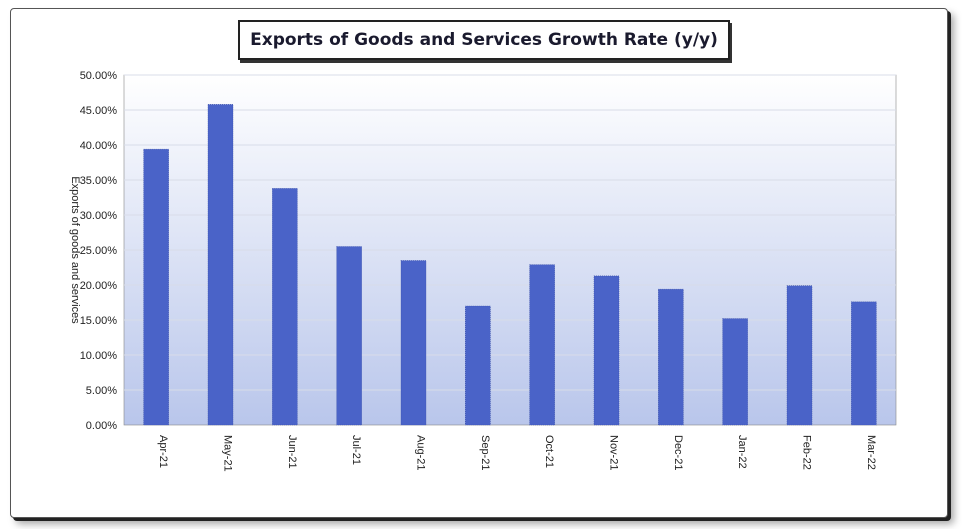 This screenshot has height=529, width=962. What do you see at coordinates (549, 451) in the screenshot?
I see `x-tick-label: Oct-21` at bounding box center [549, 451].